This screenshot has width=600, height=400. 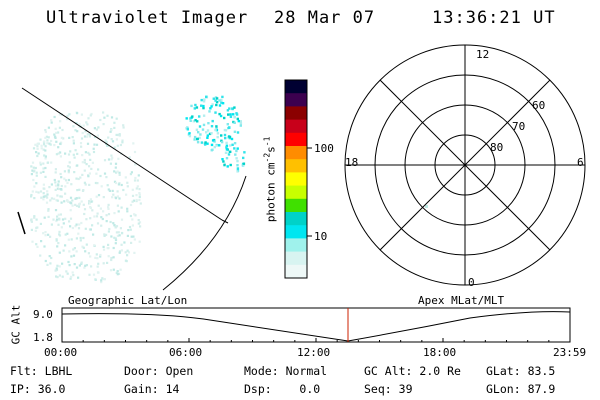 I want to click on timeline-y-tick-high: 9.0, so click(x=43, y=314).